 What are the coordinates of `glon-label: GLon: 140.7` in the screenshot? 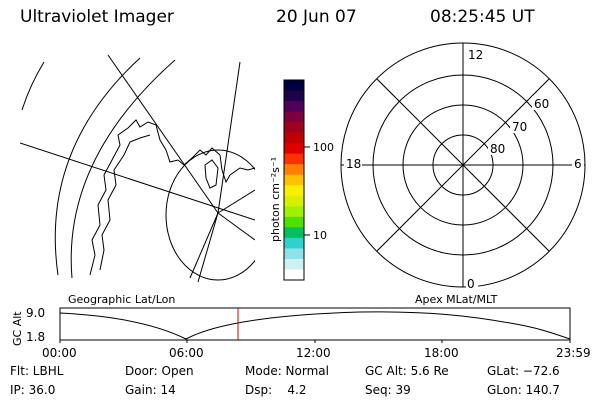 It's located at (523, 390).